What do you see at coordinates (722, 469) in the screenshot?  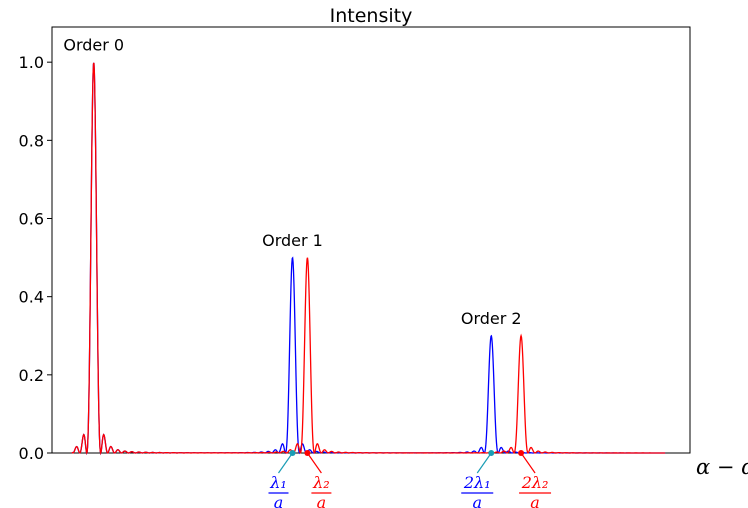 I see `x-axis-label: α − α0` at bounding box center [722, 469].